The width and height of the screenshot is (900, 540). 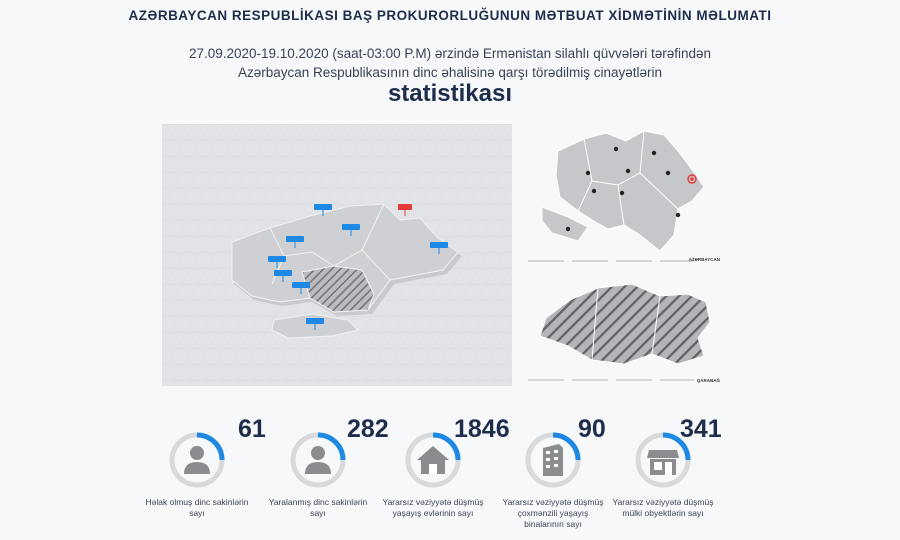 What do you see at coordinates (619, 332) in the screenshot?
I see `karabakh-map` at bounding box center [619, 332].